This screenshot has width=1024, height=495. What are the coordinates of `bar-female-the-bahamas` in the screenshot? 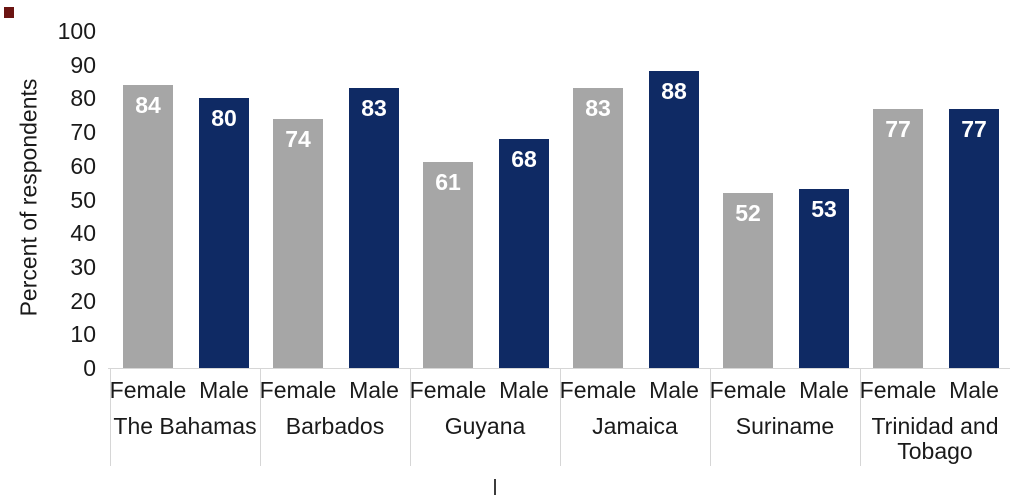 It's located at (148, 226).